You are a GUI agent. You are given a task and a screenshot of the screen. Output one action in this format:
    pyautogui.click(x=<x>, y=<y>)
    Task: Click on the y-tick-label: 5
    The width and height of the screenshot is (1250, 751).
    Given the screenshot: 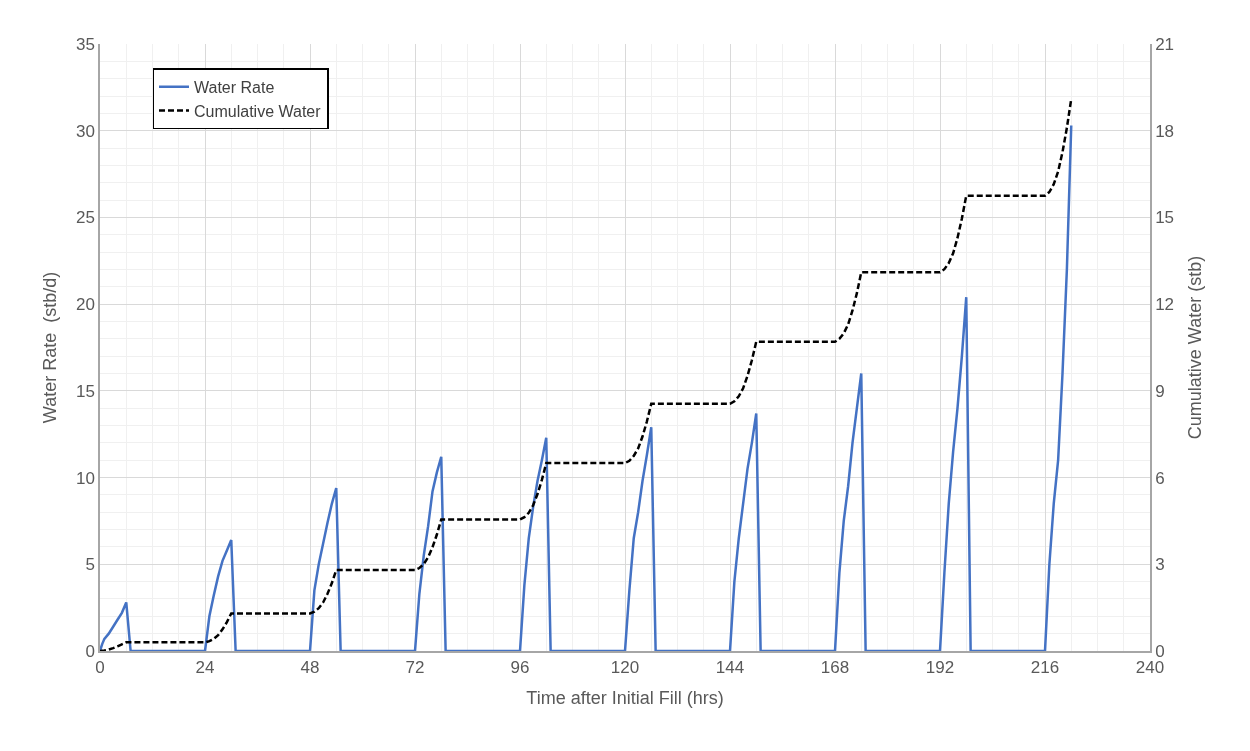 What is the action you would take?
    pyautogui.click(x=90, y=565)
    